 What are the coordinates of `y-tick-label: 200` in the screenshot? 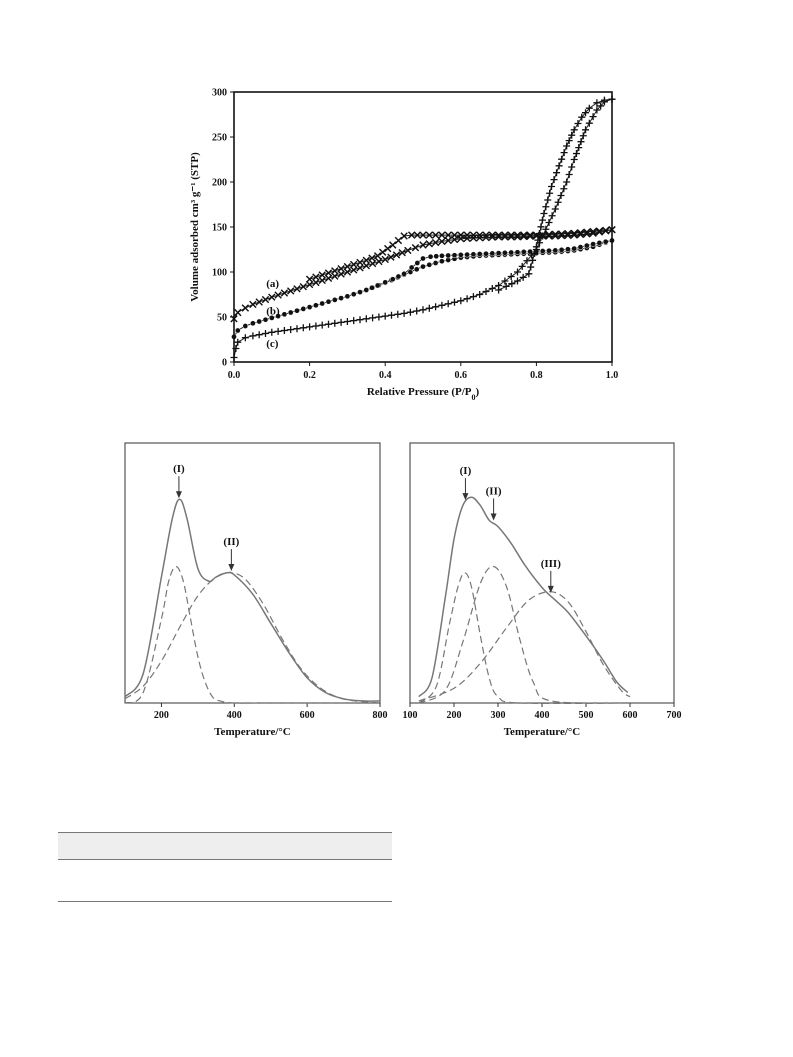 It's located at (219, 183).